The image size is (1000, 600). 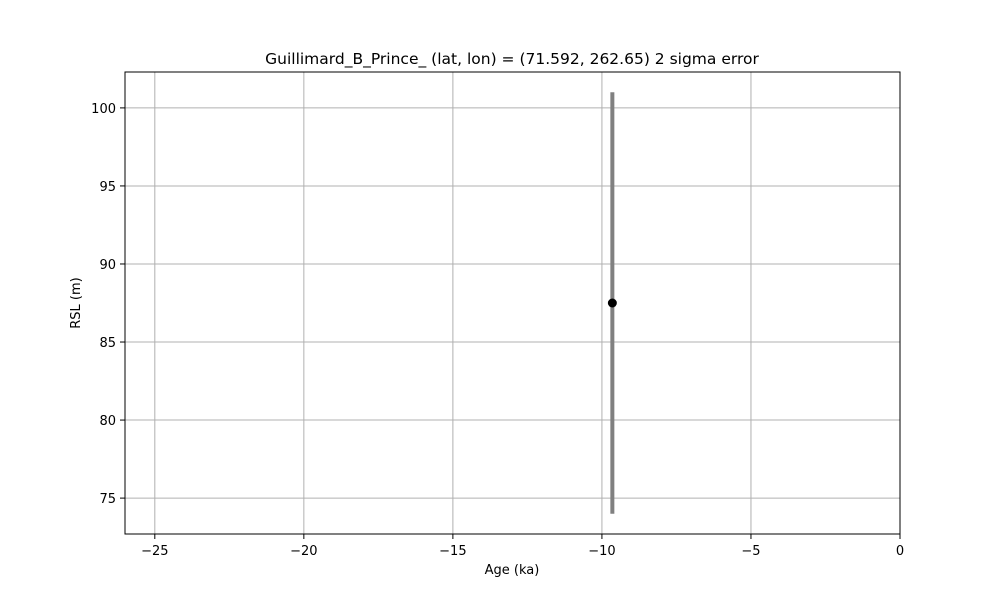 What do you see at coordinates (900, 551) in the screenshot?
I see `x-tick-label: 0` at bounding box center [900, 551].